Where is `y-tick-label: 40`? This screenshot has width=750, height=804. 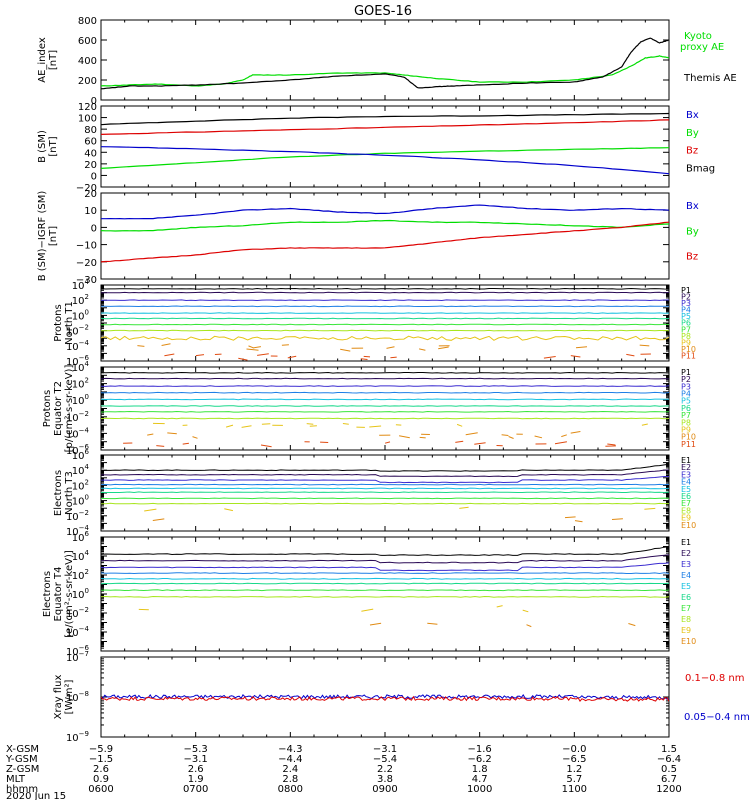
y-tick-label: 40 is located at coordinates (90, 153).